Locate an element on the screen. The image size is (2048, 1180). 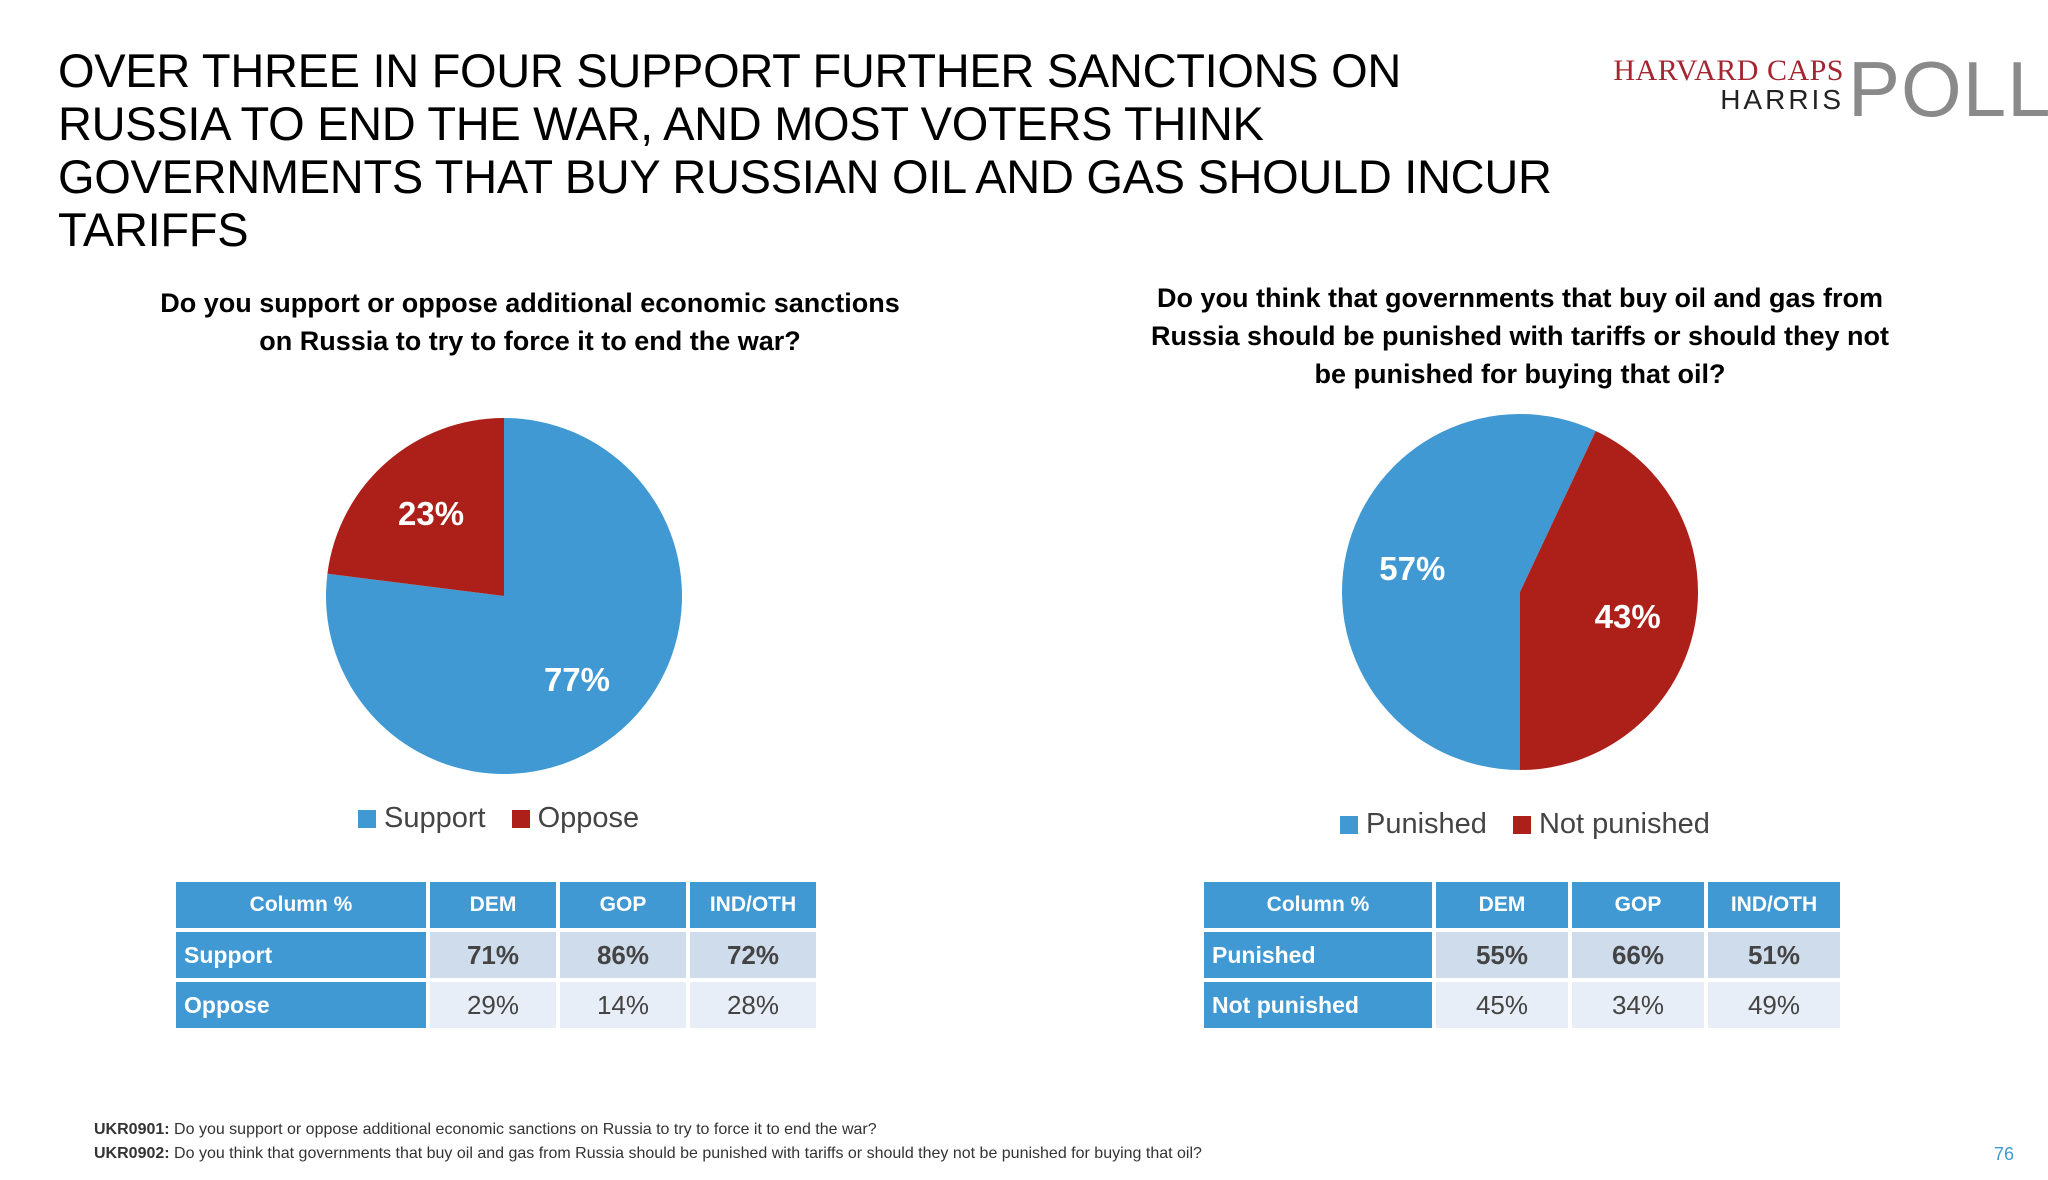
logo-line-1: HARVARD CAPS is located at coordinates (1728, 70).